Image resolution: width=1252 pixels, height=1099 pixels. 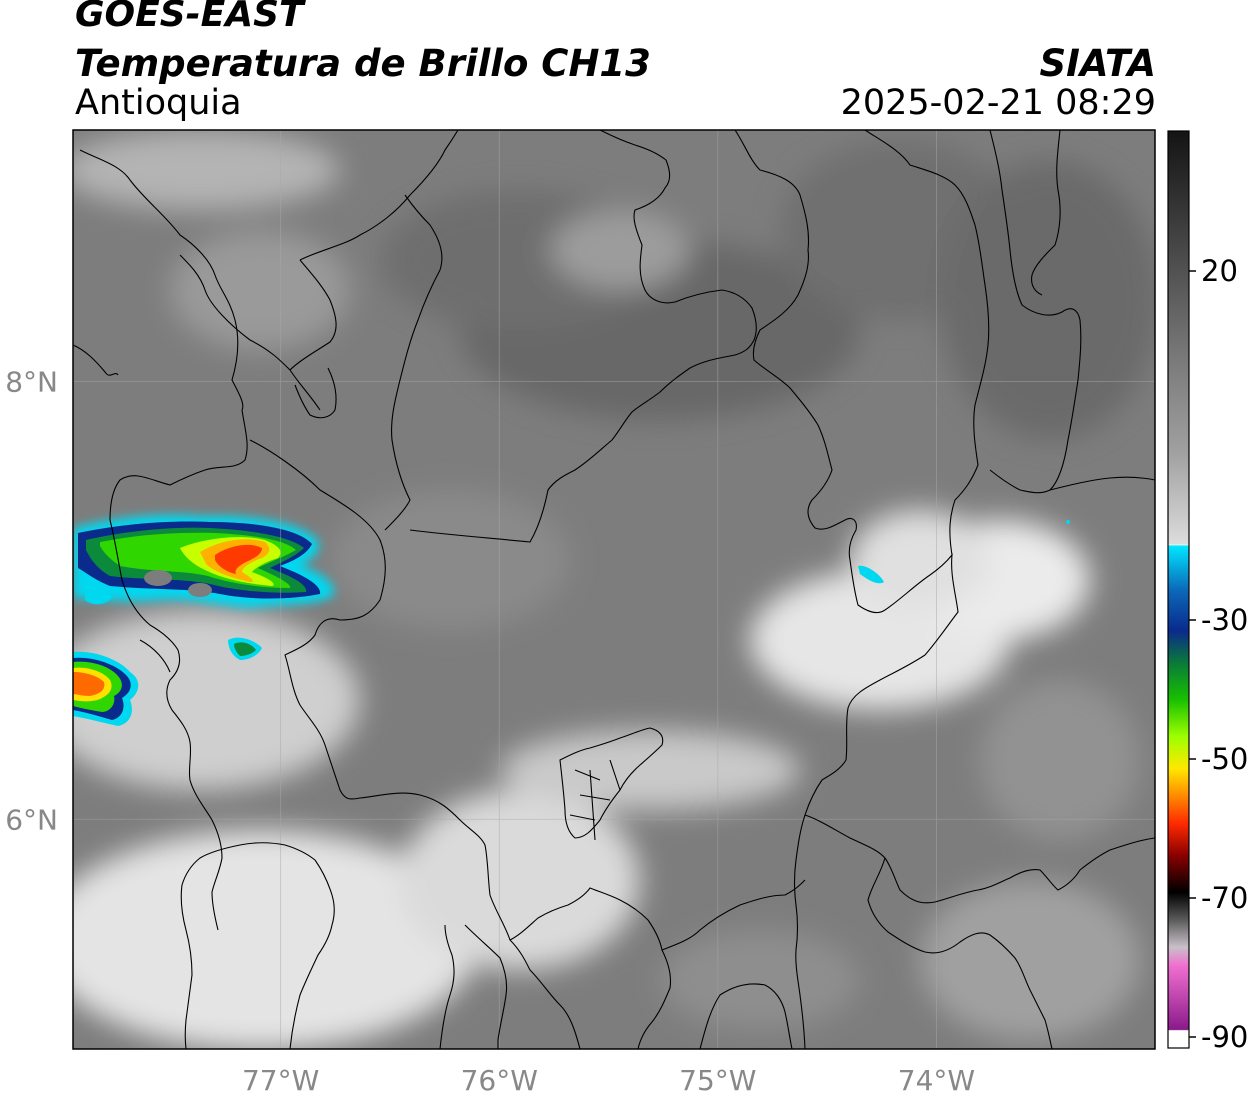 I want to click on longitude-tick-label: 75°W, so click(x=717, y=1080).